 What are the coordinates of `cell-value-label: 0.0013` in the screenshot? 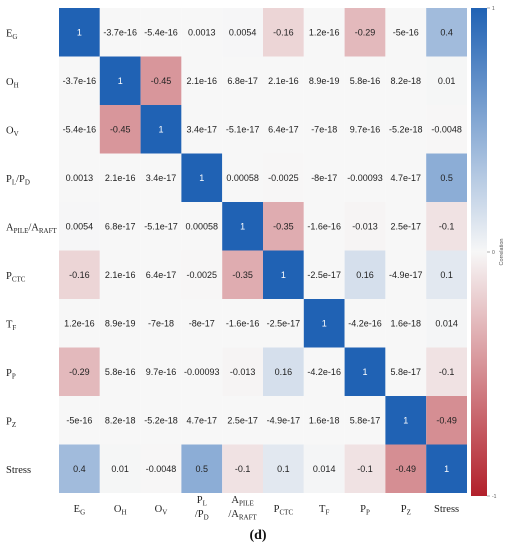 It's located at (202, 32).